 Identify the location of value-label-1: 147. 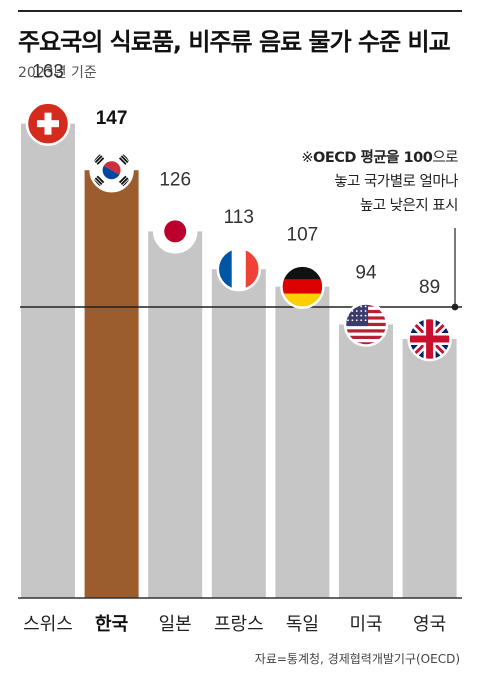
(112, 118).